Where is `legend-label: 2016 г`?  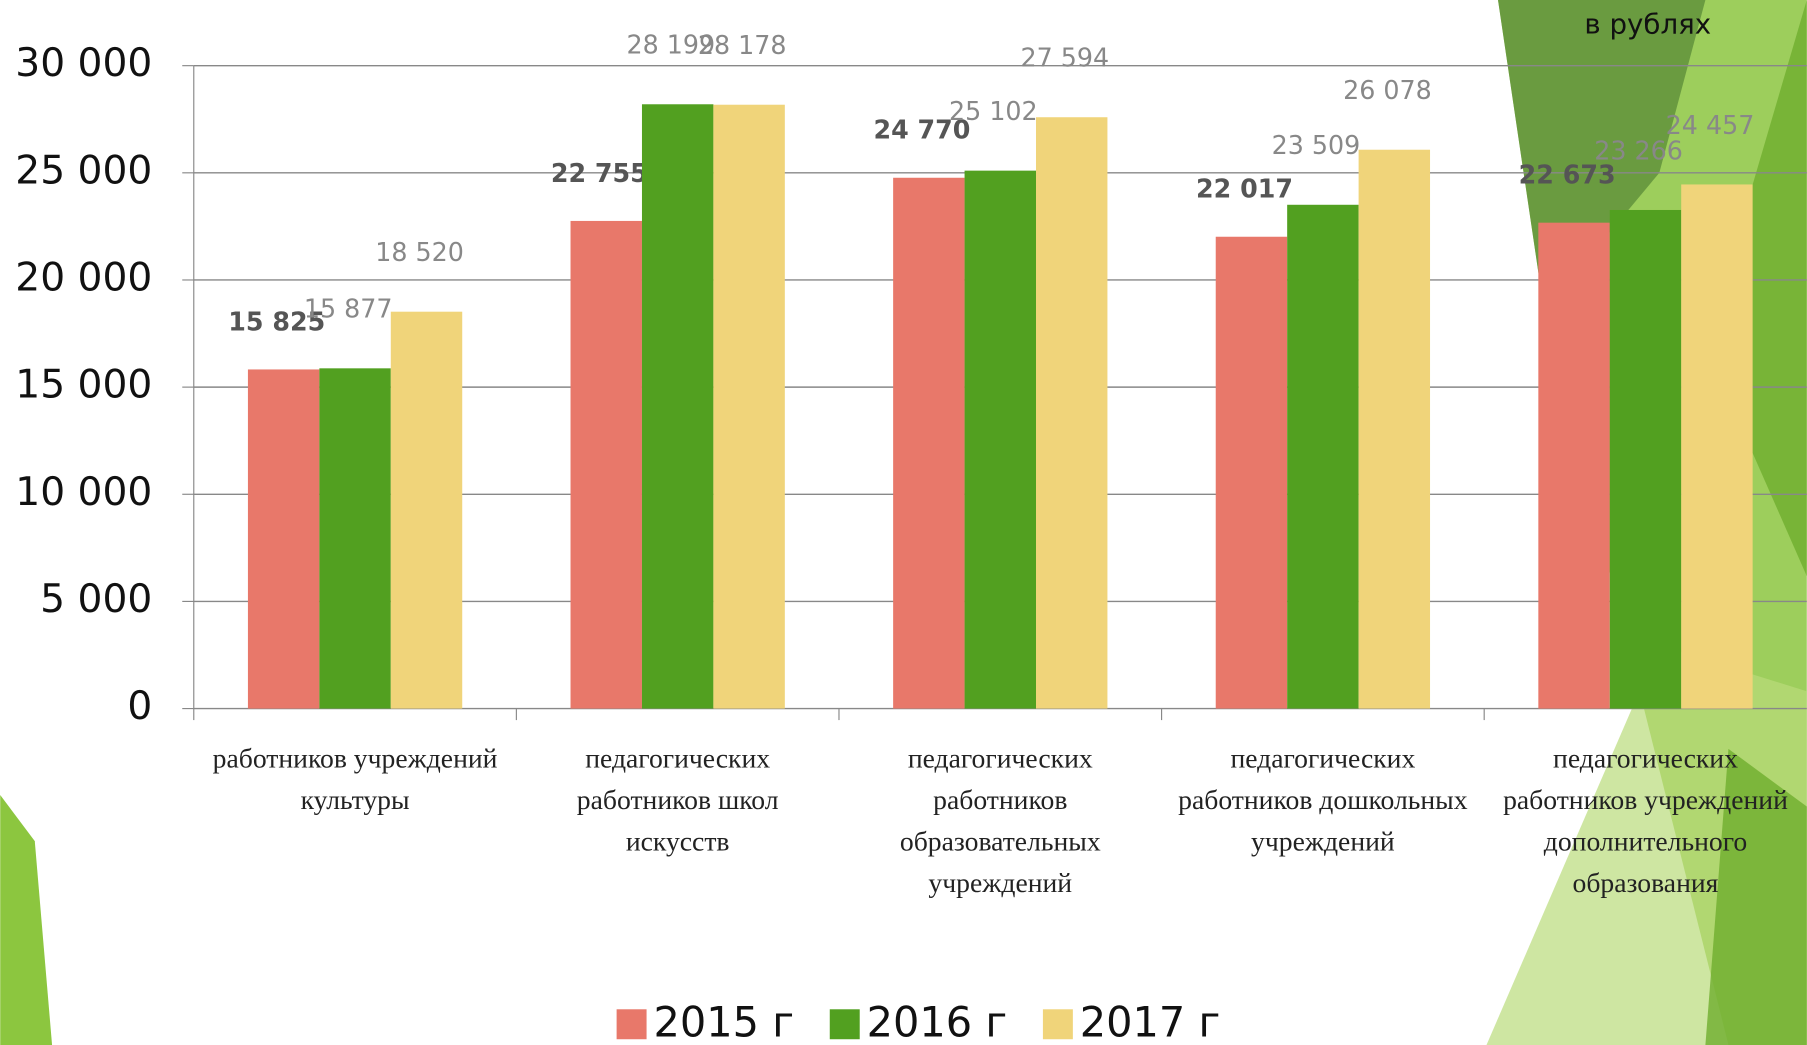 legend-label: 2016 г is located at coordinates (937, 1021).